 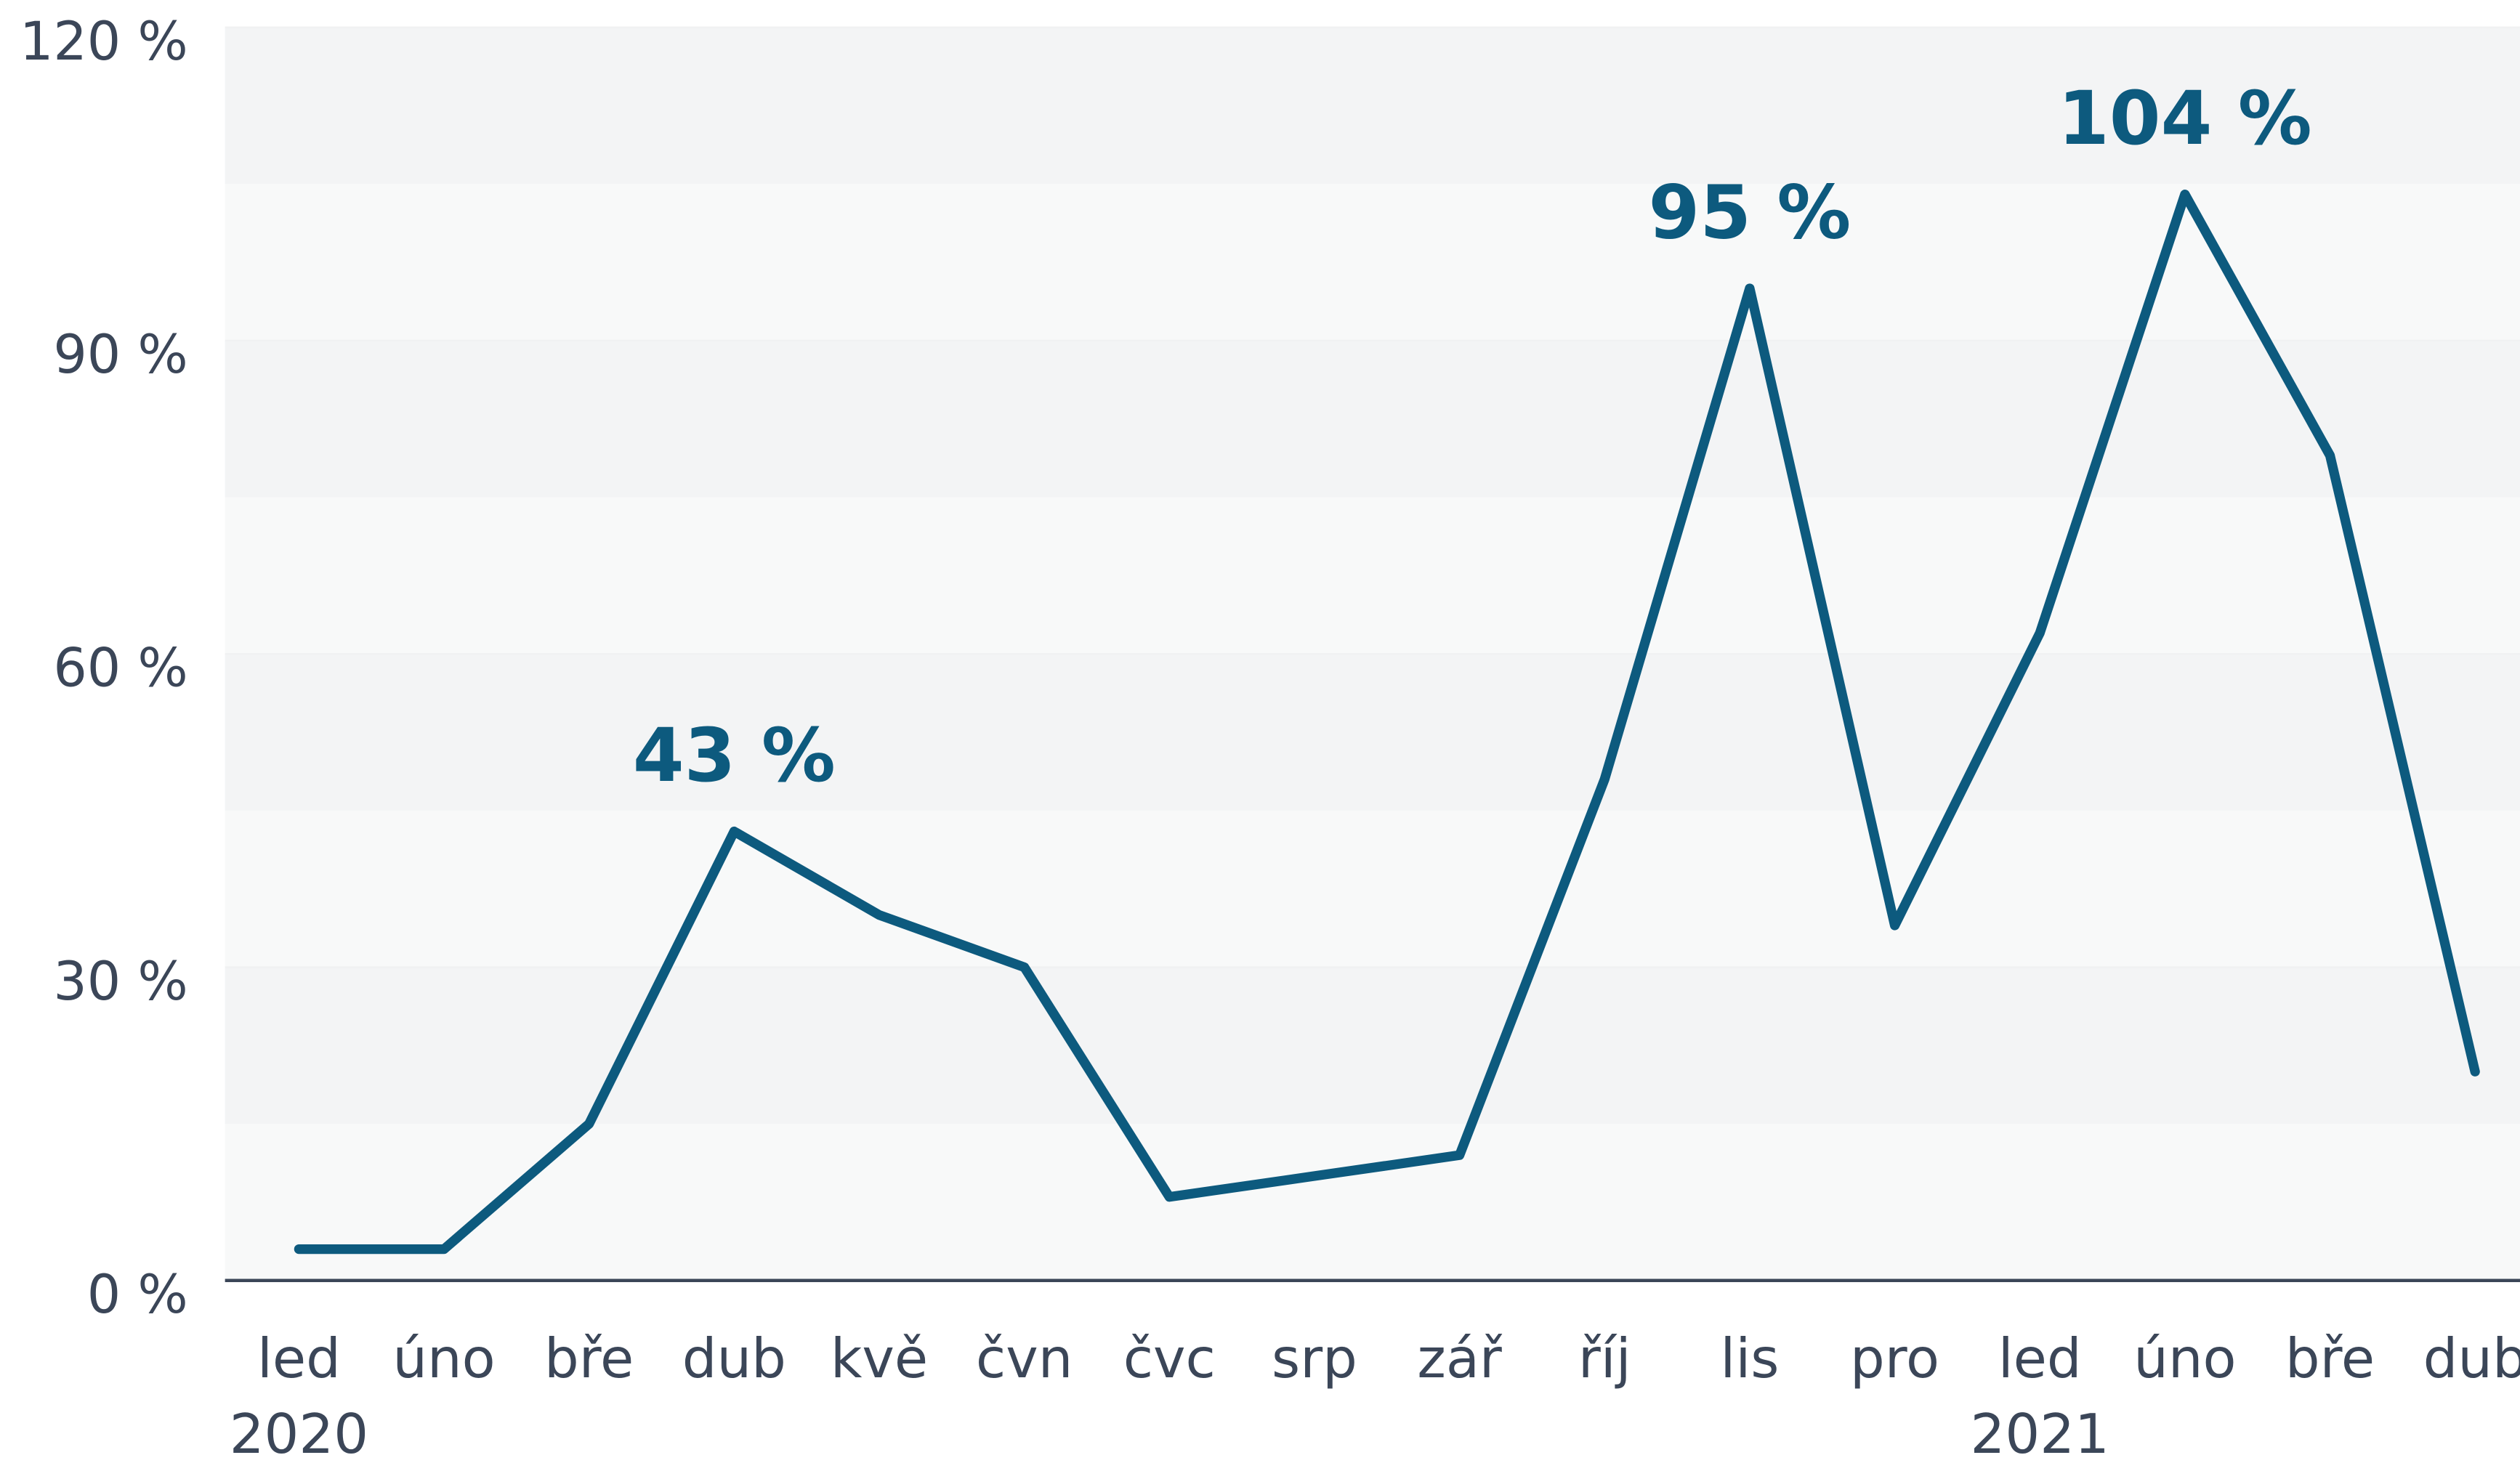 What do you see at coordinates (1604, 1358) in the screenshot?
I see `x-tick-label: říj` at bounding box center [1604, 1358].